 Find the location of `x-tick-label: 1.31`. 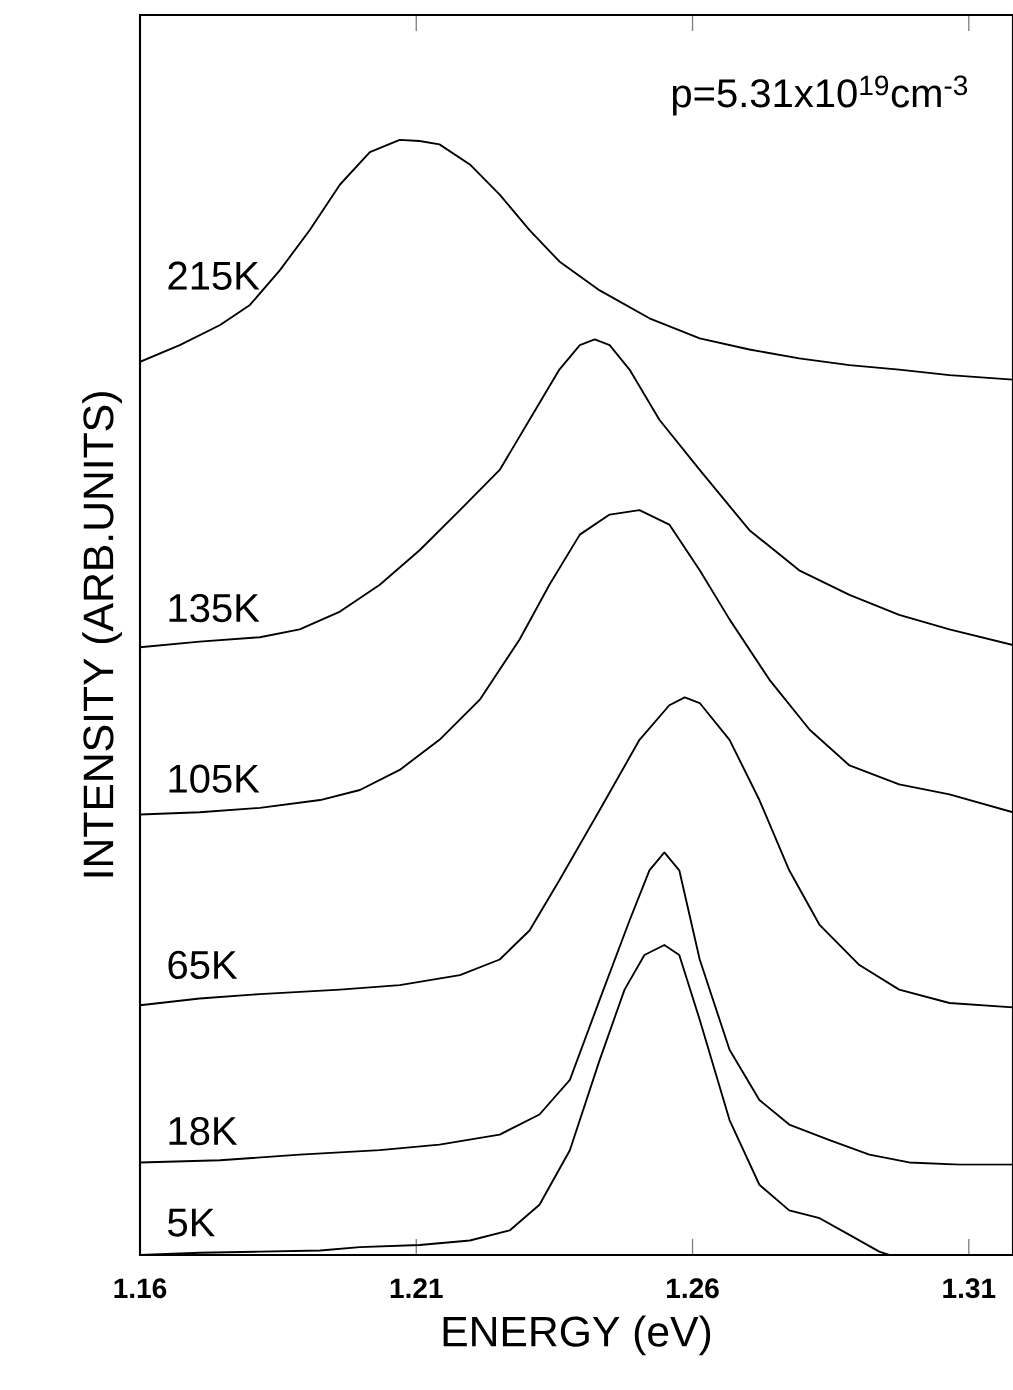

x-tick-label: 1.31 is located at coordinates (969, 1288).